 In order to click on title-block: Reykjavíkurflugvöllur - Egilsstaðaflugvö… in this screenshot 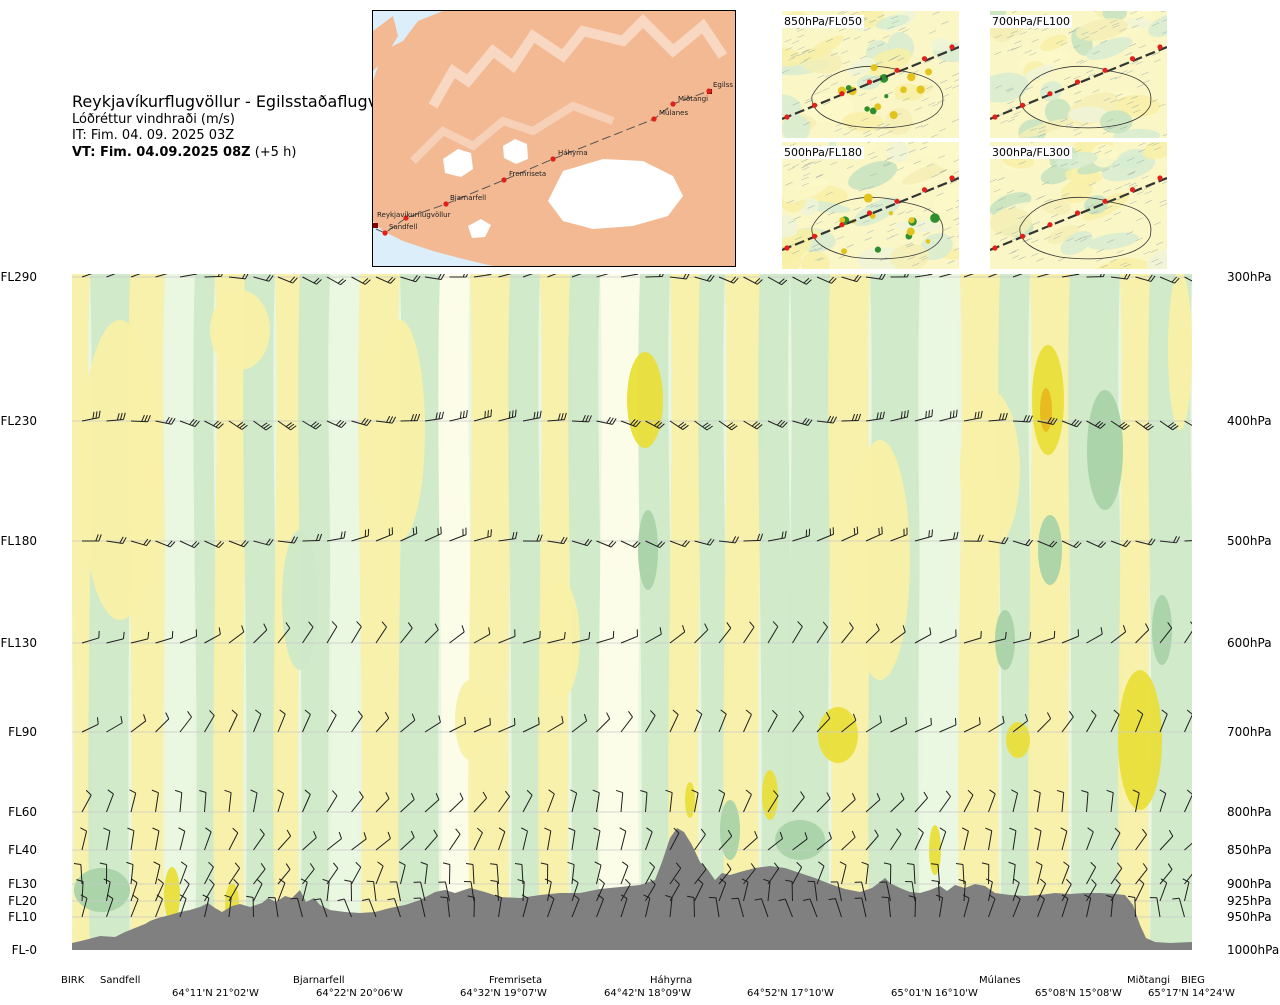, I will do `click(242, 126)`.